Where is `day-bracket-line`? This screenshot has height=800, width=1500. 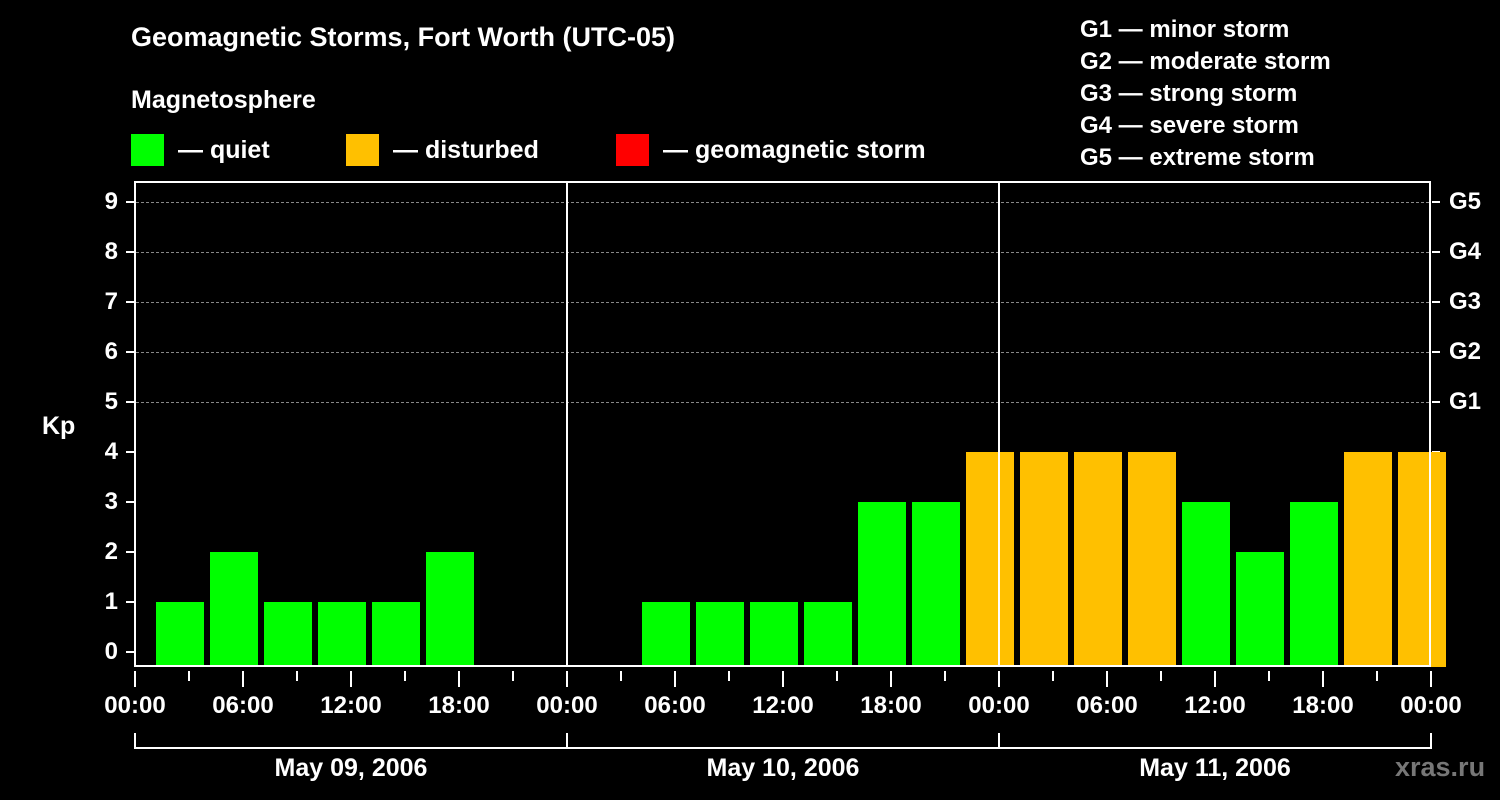
day-bracket-line is located at coordinates (783, 748).